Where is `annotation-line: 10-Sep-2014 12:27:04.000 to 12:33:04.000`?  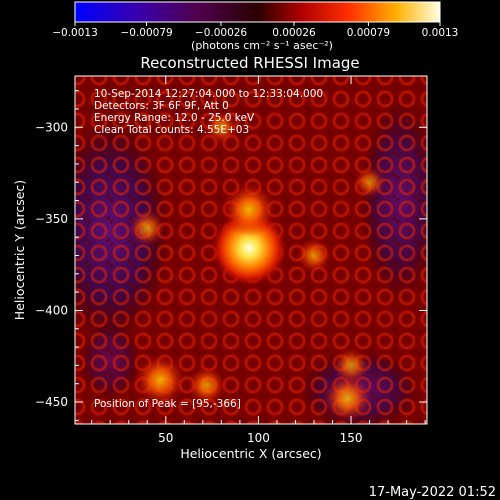 annotation-line: 10-Sep-2014 12:27:04.000 to 12:33:04.000 is located at coordinates (208, 94).